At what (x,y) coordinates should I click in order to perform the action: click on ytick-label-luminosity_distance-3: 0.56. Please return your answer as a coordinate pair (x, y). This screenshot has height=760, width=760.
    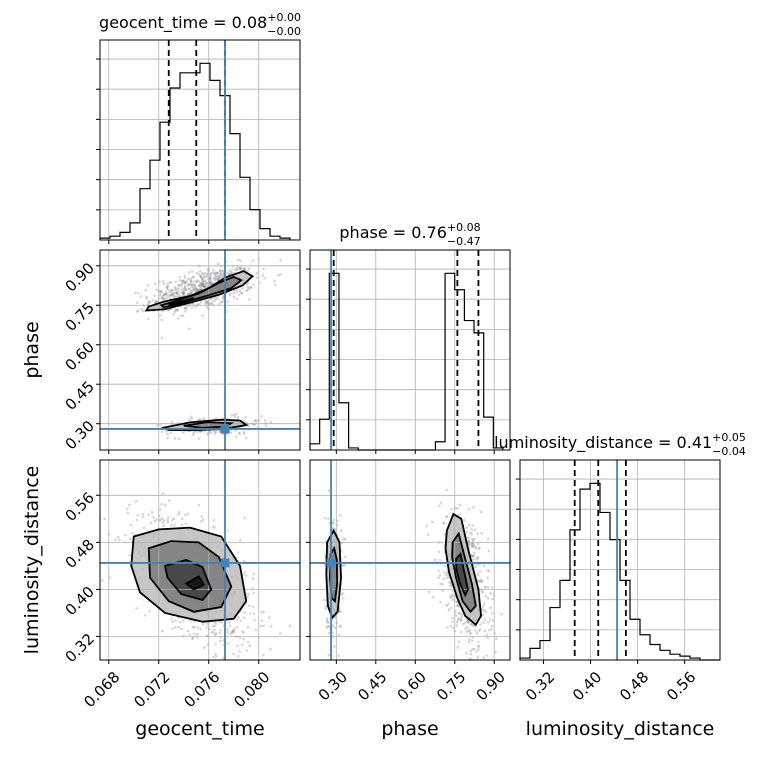
    Looking at the image, I should click on (80, 507).